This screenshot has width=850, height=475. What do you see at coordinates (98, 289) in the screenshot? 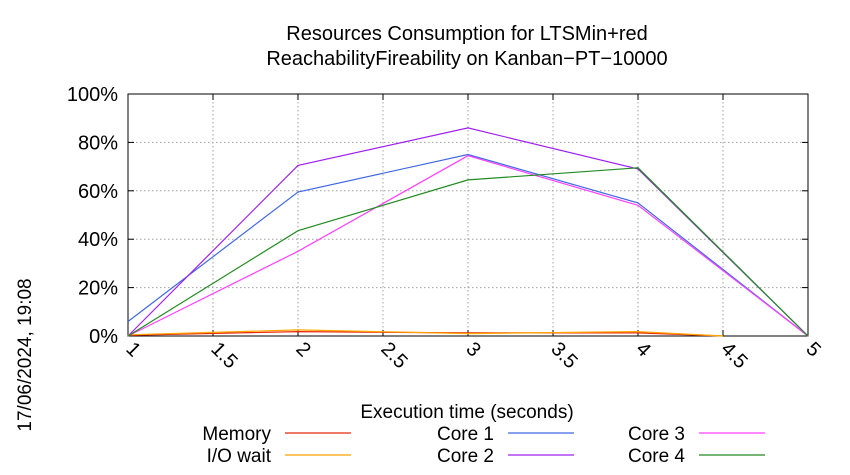
I see `y-tick-label: 20%` at bounding box center [98, 289].